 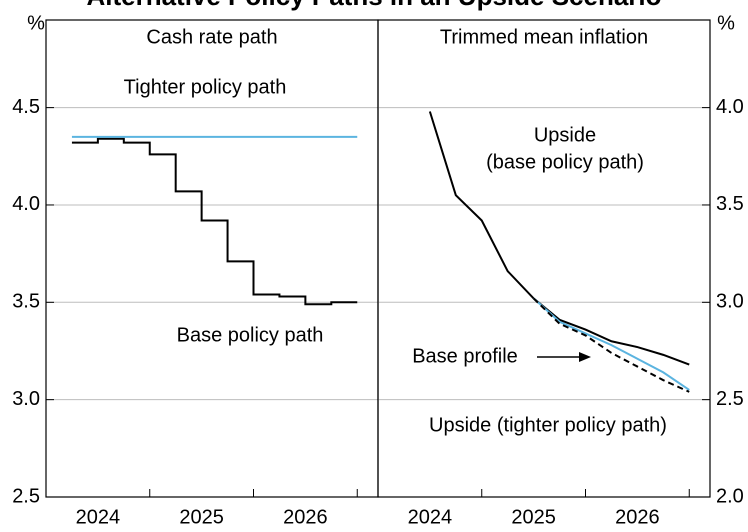 What do you see at coordinates (565, 135) in the screenshot?
I see `annotation: Upside` at bounding box center [565, 135].